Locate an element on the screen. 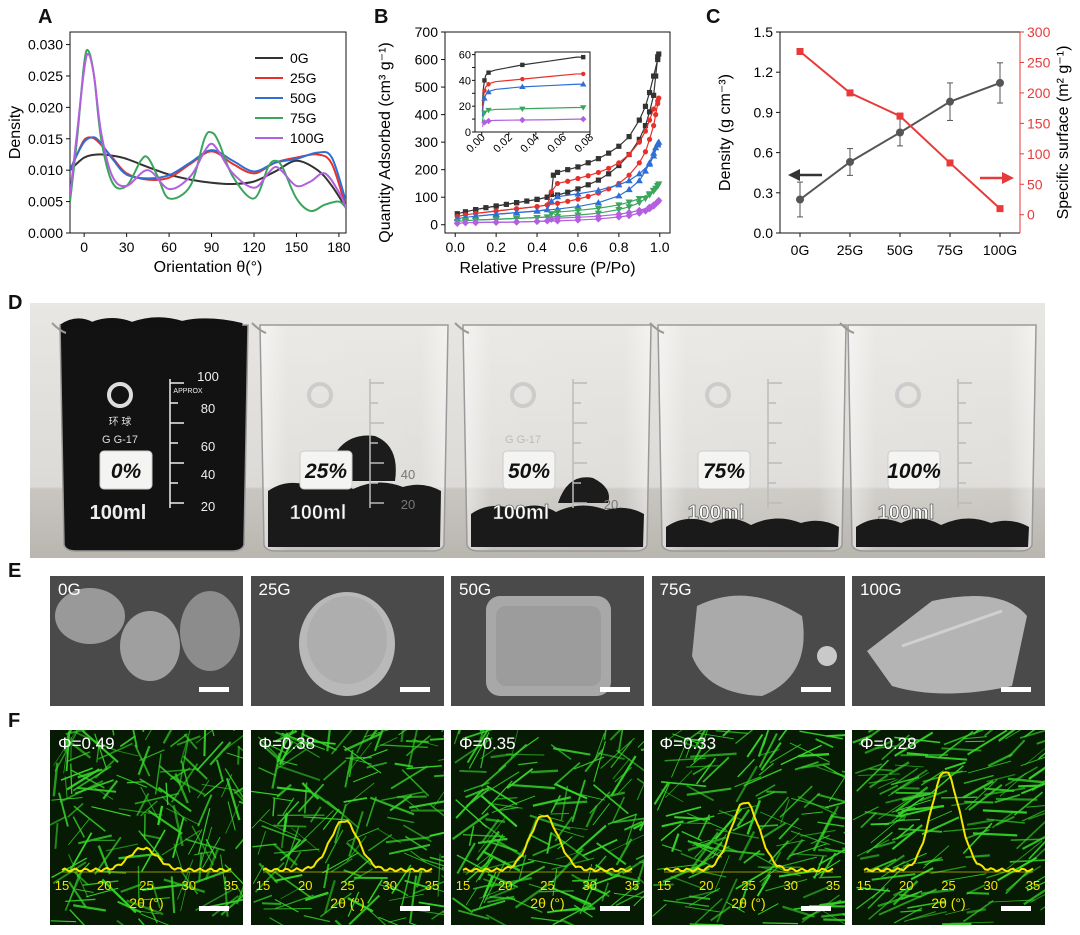 The image size is (1080, 935). x-tick-label: 0.4 is located at coordinates (537, 247).